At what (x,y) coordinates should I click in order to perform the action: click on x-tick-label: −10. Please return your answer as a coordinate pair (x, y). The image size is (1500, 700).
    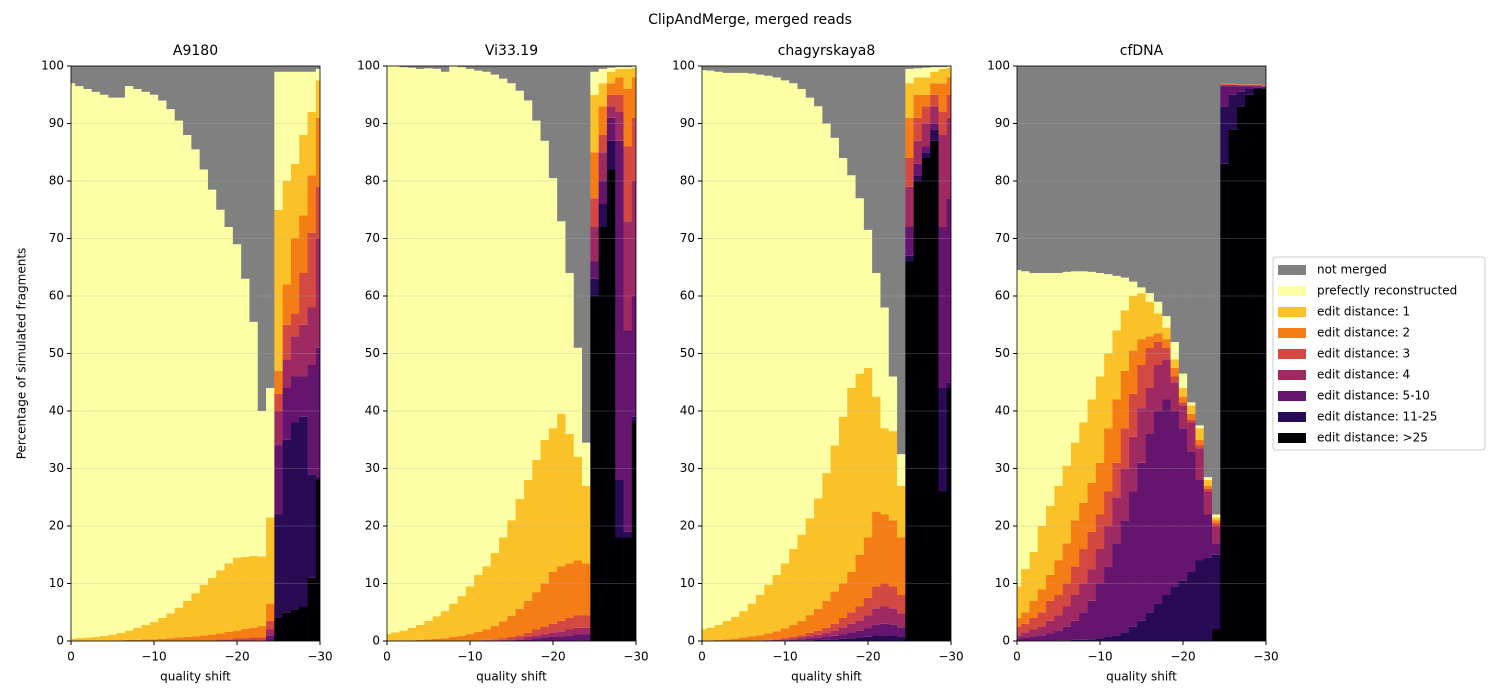
    Looking at the image, I should click on (784, 657).